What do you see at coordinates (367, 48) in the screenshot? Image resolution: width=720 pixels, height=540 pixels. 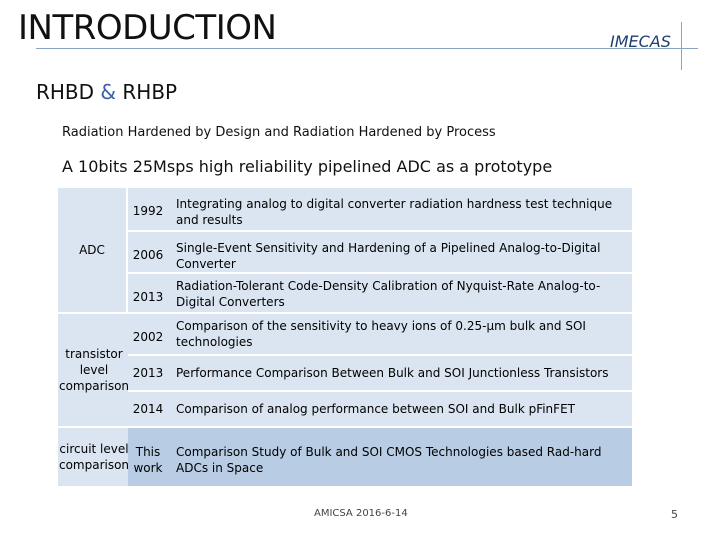 I see `header-horizontal-rule` at bounding box center [367, 48].